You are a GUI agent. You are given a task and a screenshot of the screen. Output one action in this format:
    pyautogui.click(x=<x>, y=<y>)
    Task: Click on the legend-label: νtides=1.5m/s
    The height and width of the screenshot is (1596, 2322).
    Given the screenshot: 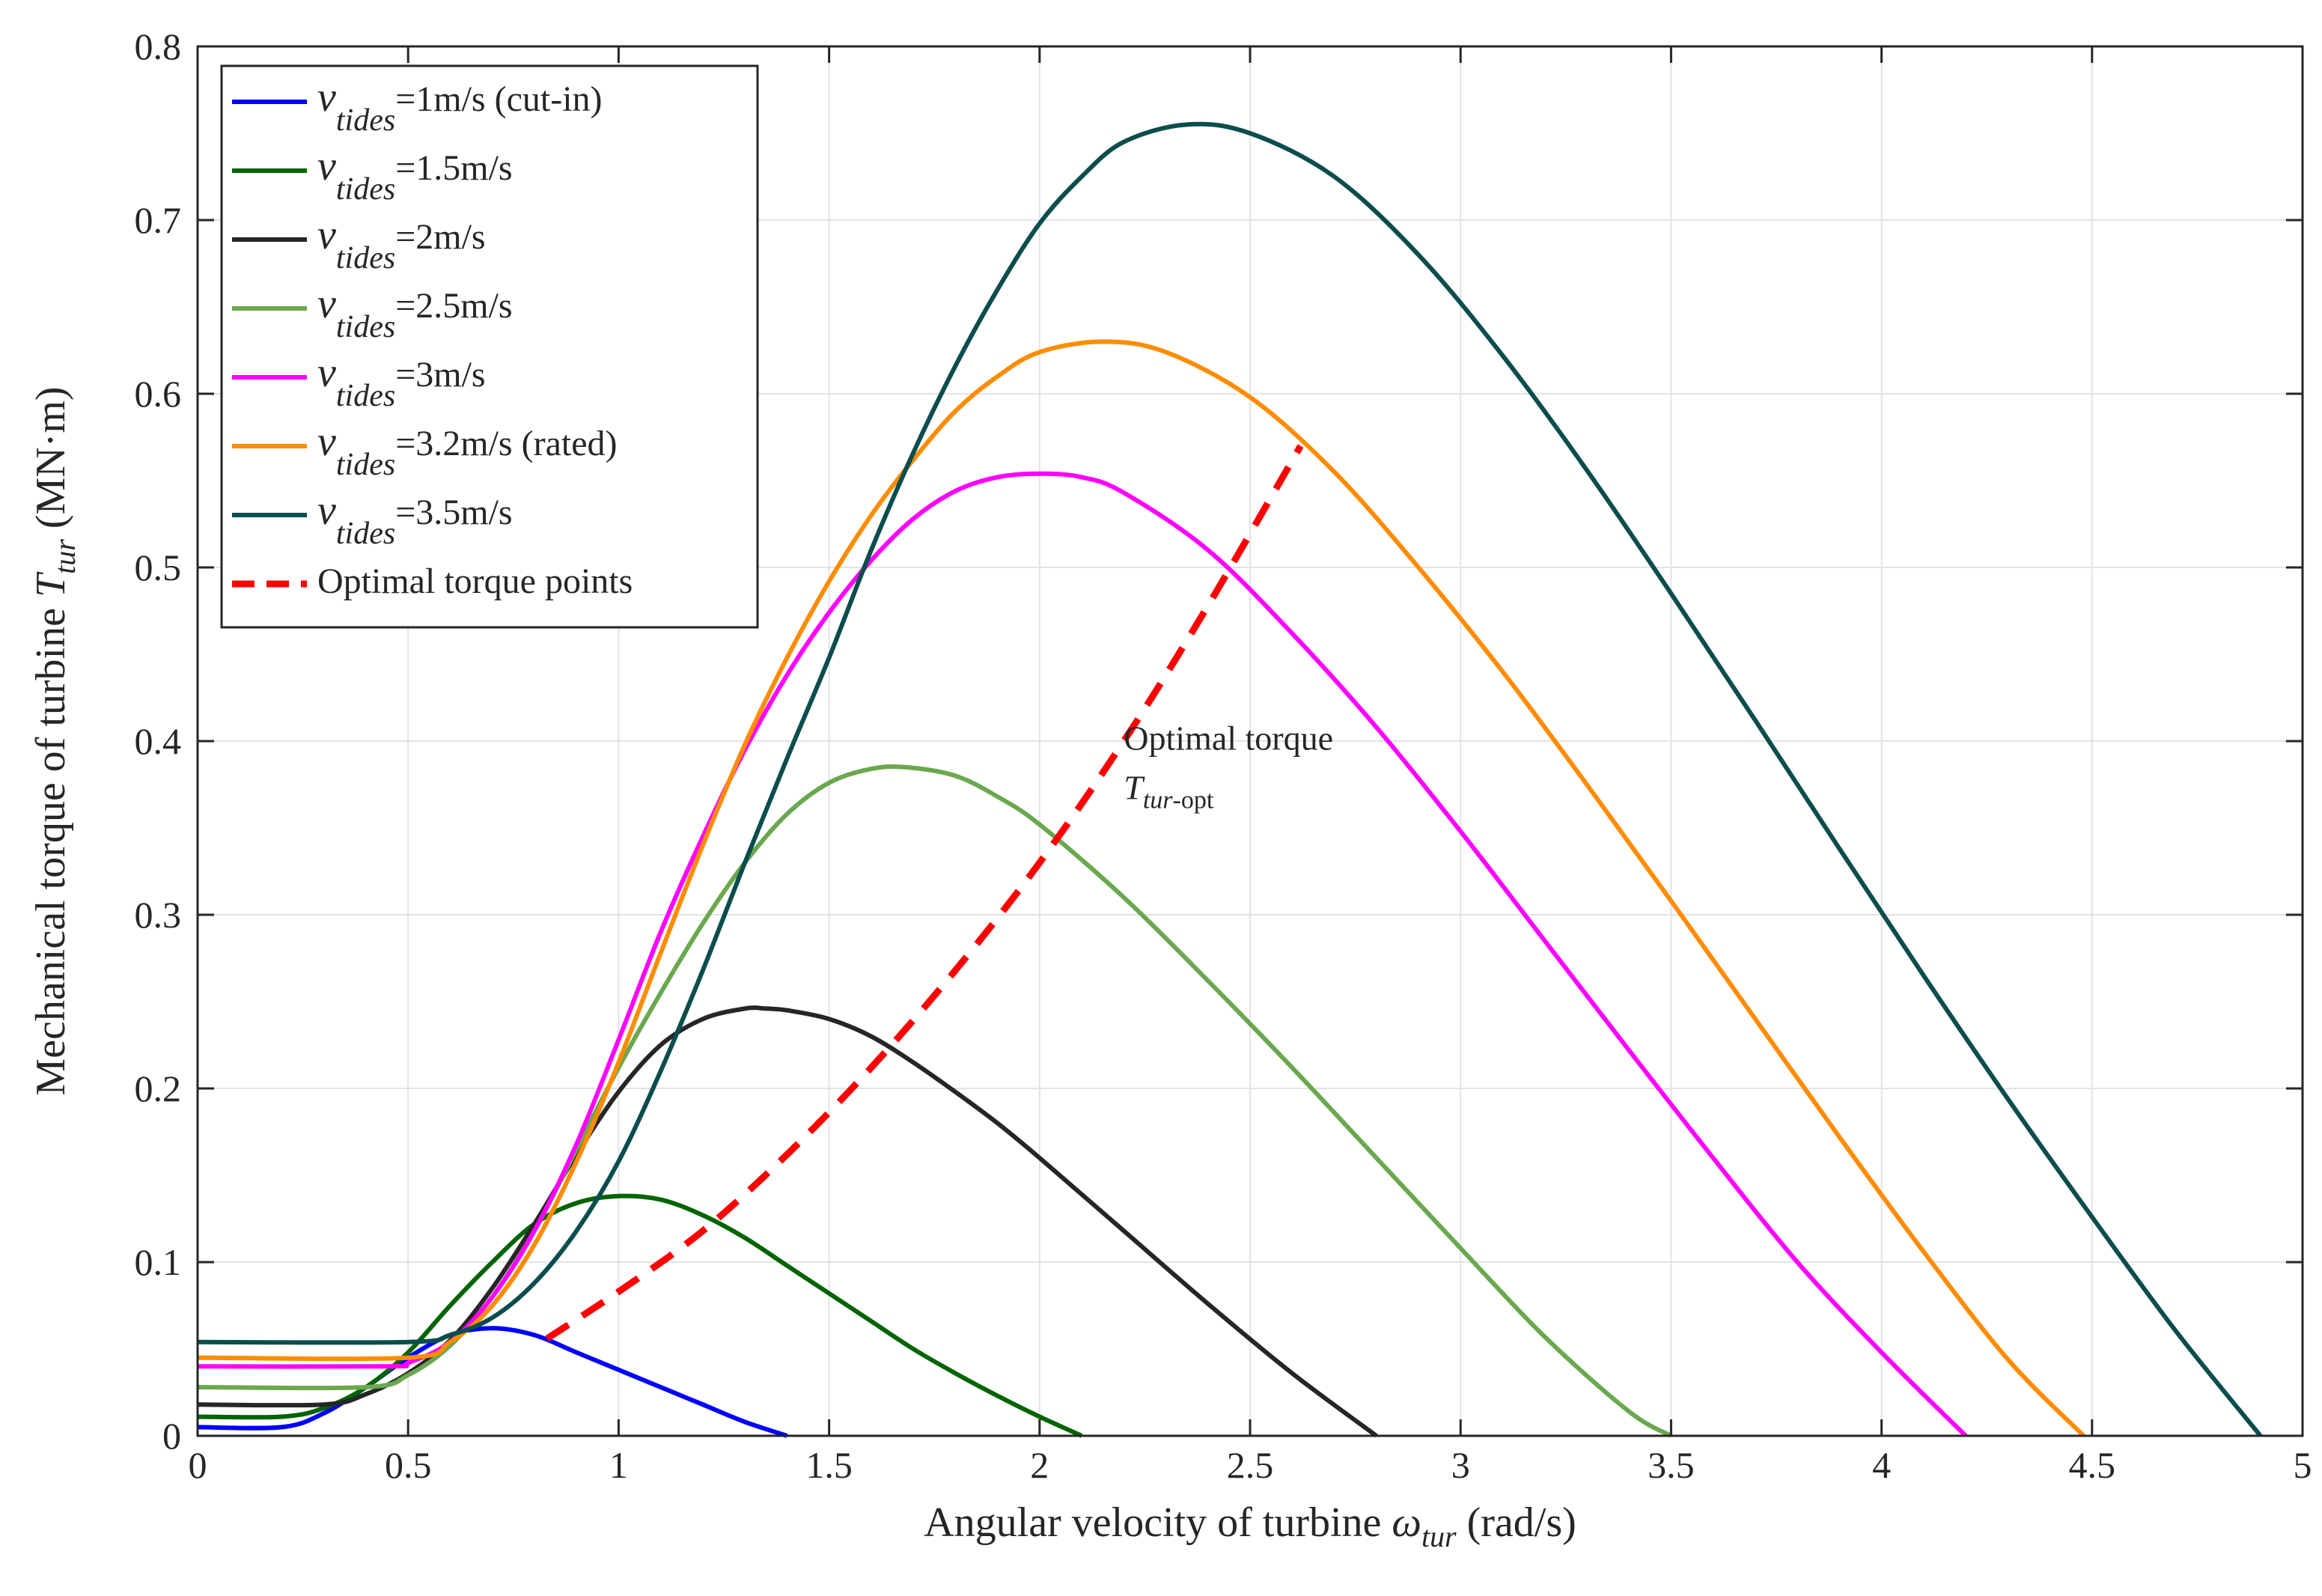 What is the action you would take?
    pyautogui.click(x=415, y=175)
    